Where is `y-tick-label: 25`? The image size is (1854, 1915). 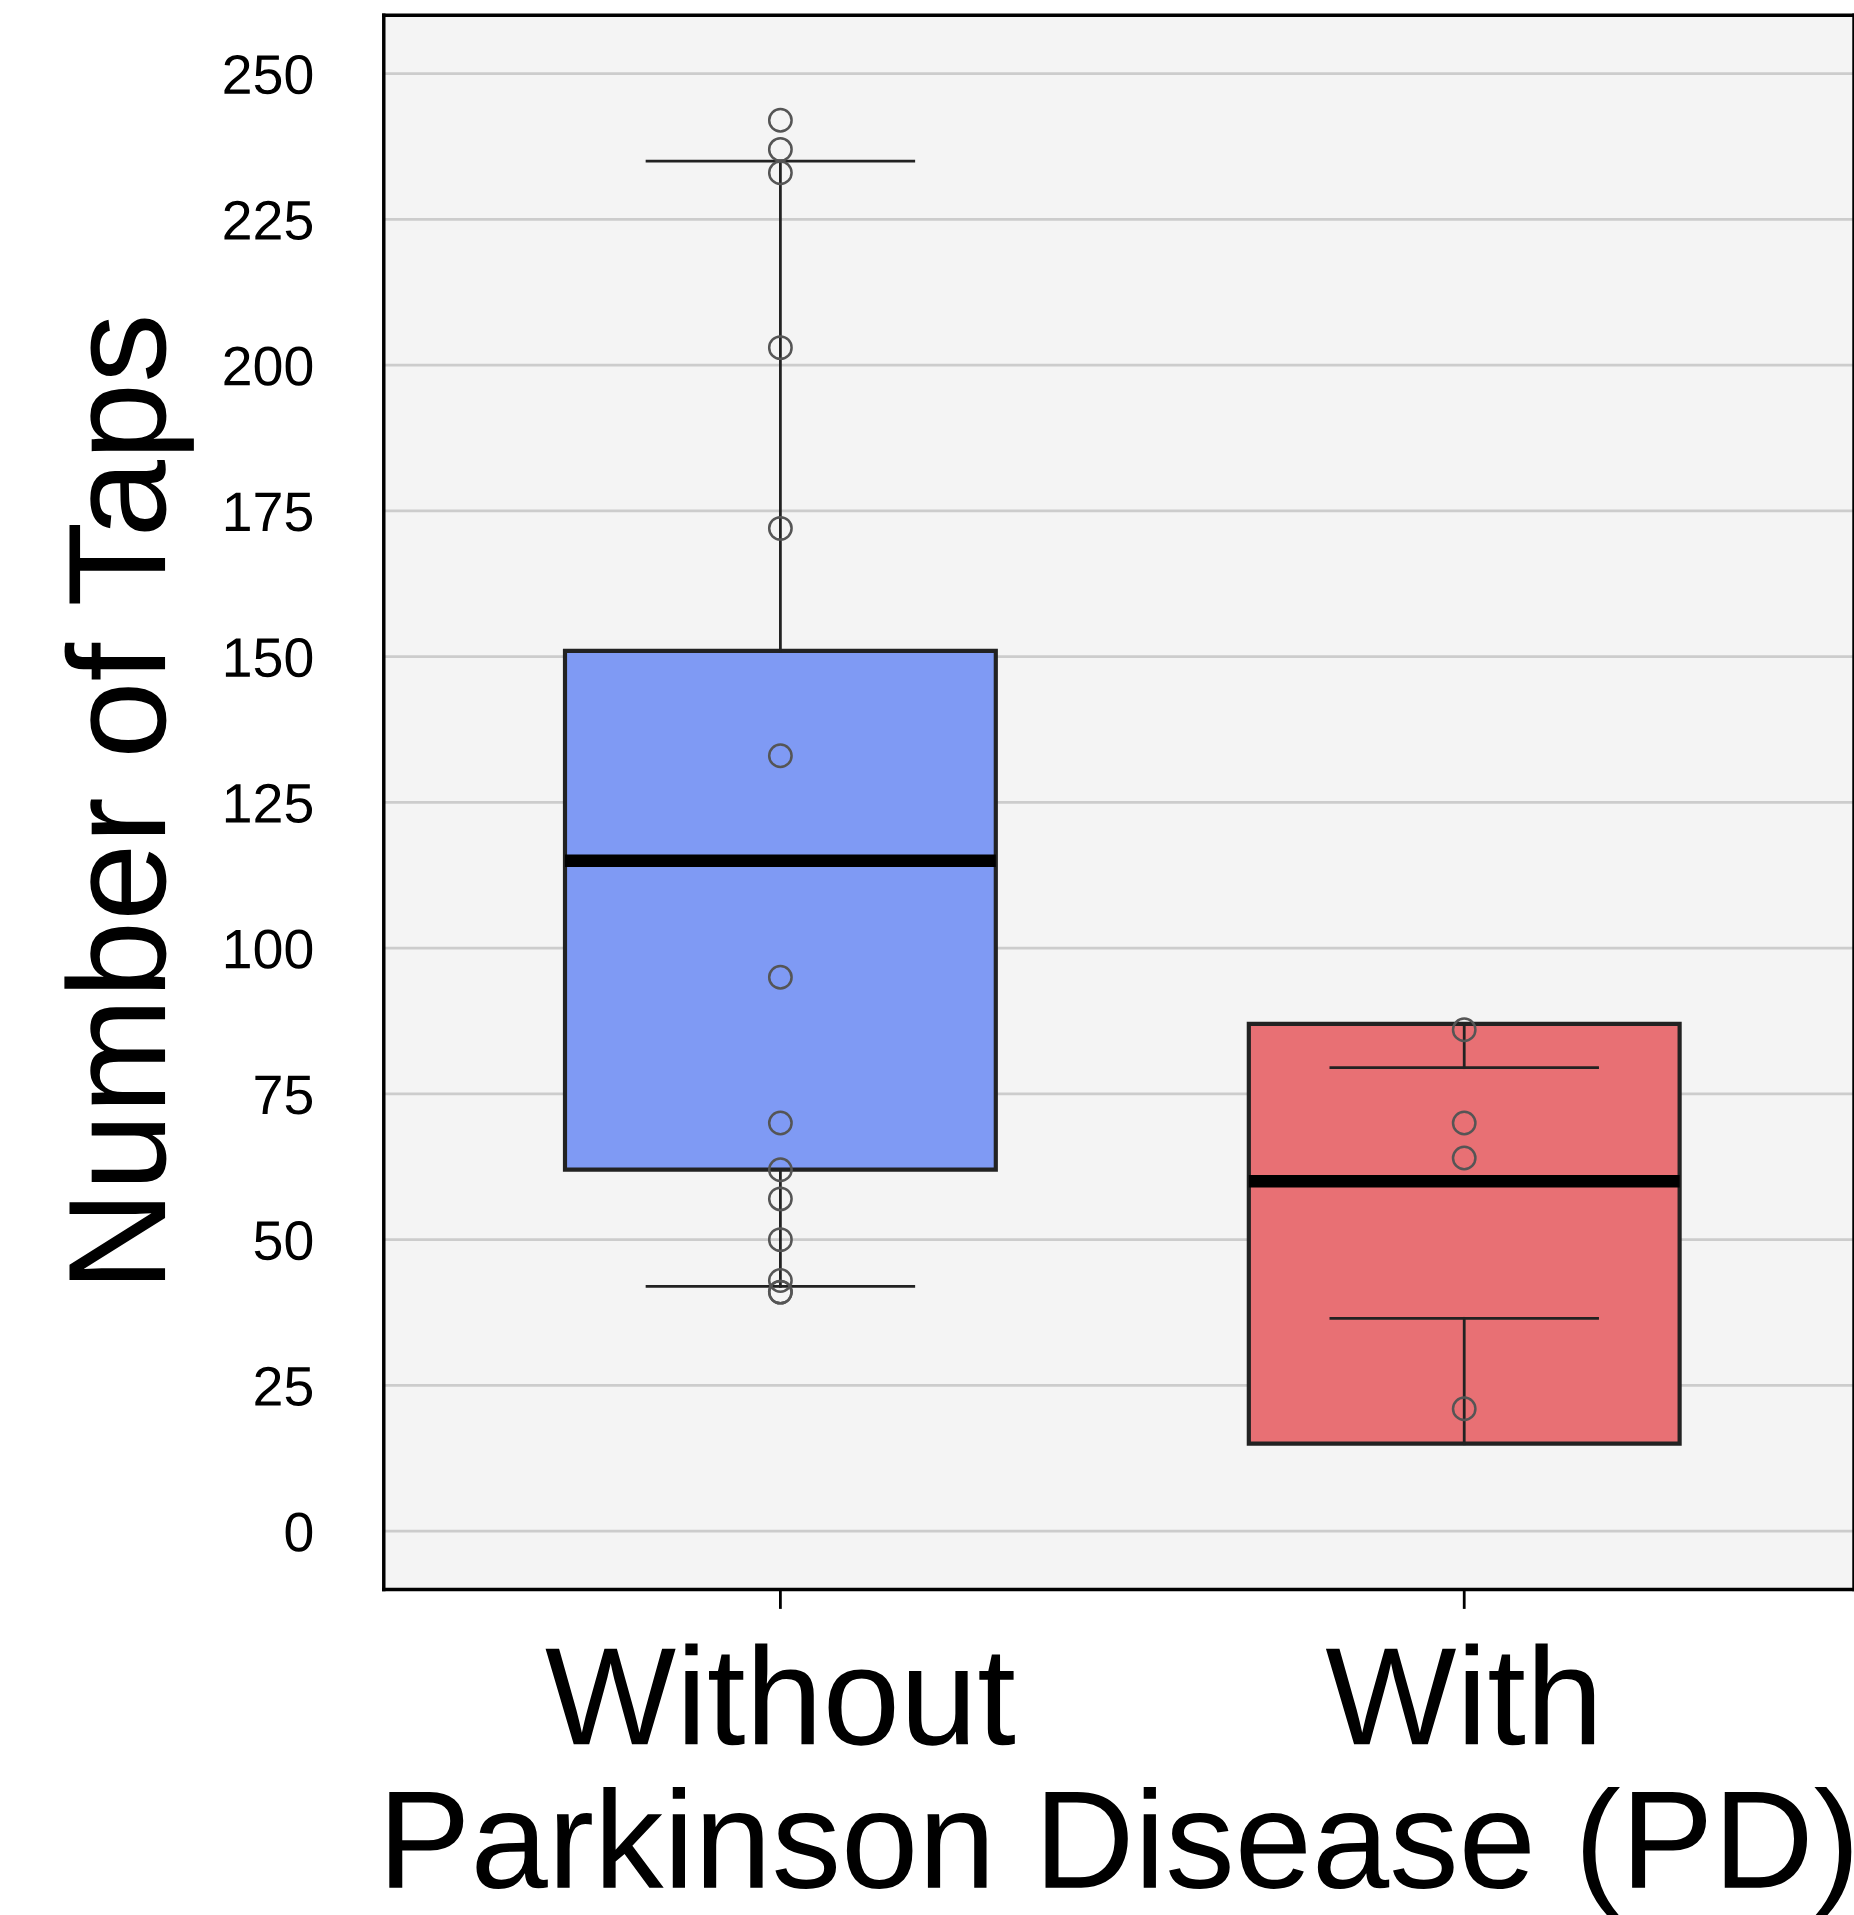 y-tick-label: 25 is located at coordinates (284, 1386).